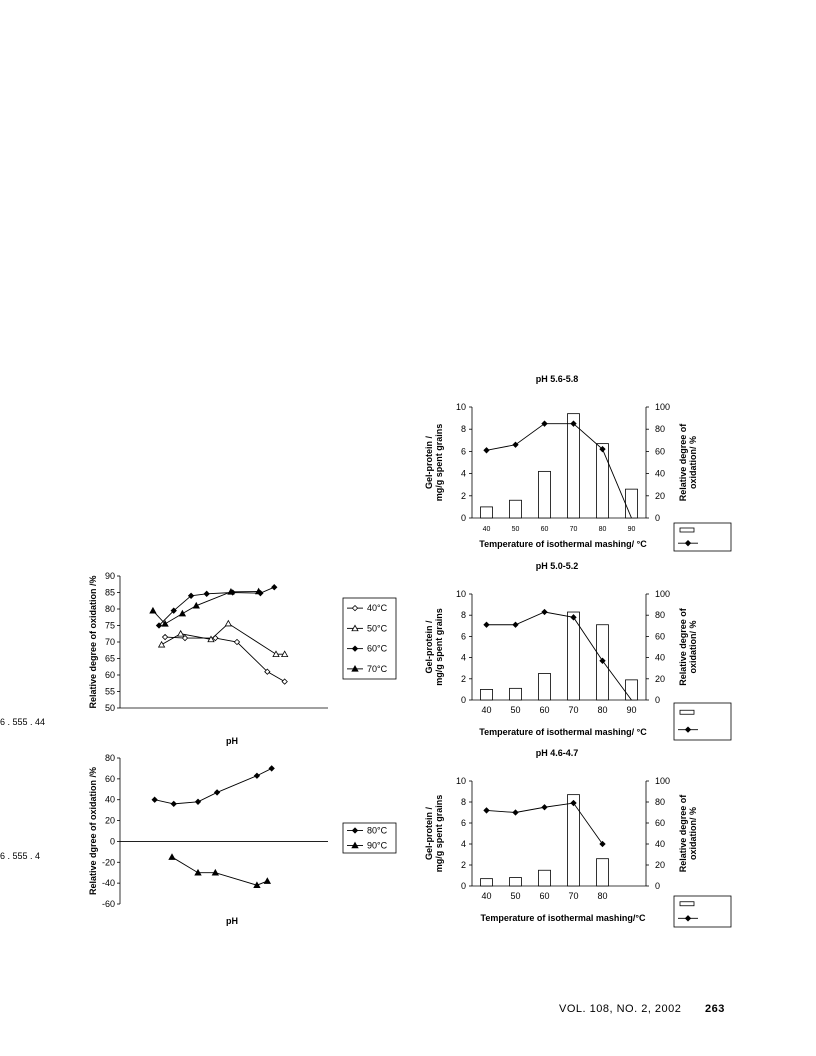  What do you see at coordinates (461, 781) in the screenshot?
I see `y-tick-label: 10` at bounding box center [461, 781].